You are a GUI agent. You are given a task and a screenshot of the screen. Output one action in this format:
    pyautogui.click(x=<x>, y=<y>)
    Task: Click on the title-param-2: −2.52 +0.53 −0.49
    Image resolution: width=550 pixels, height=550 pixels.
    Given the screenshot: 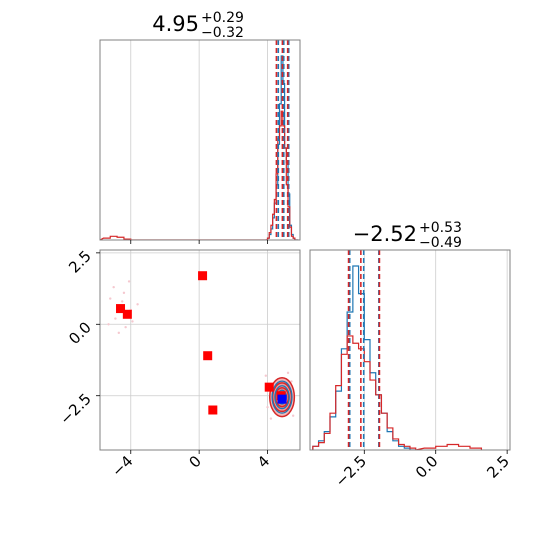 What is the action you would take?
    pyautogui.click(x=407, y=235)
    